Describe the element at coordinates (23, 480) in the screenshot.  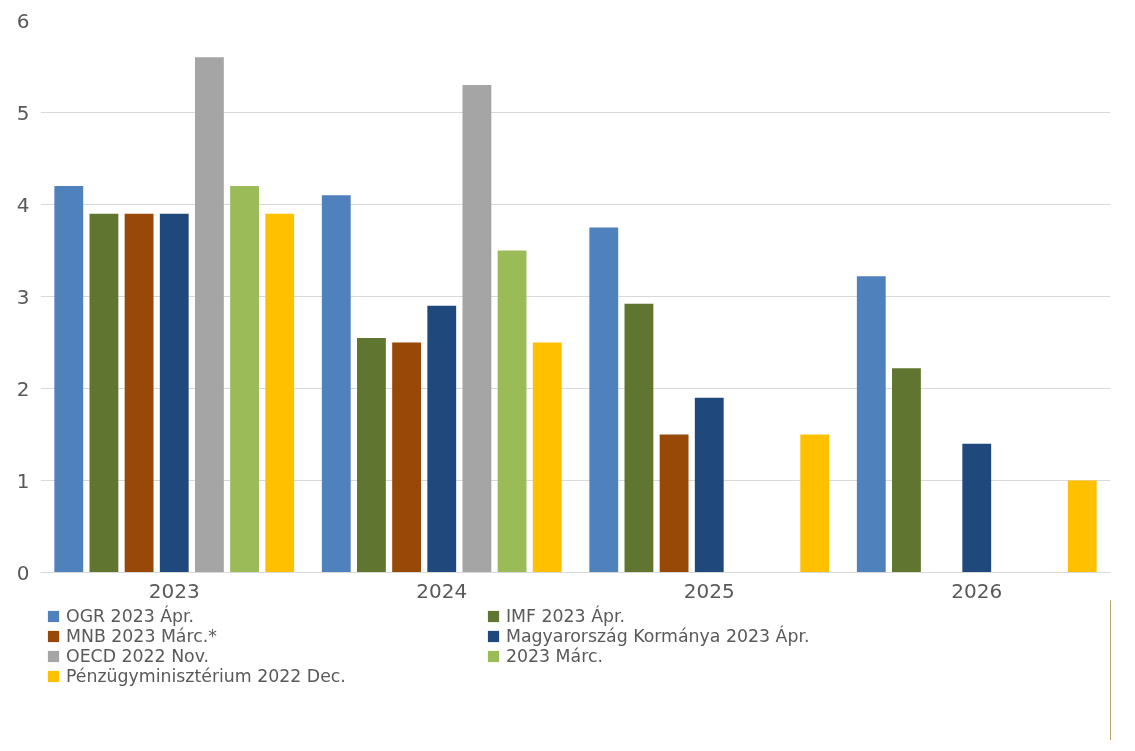
I see `y-tick-label: 1` at that location.